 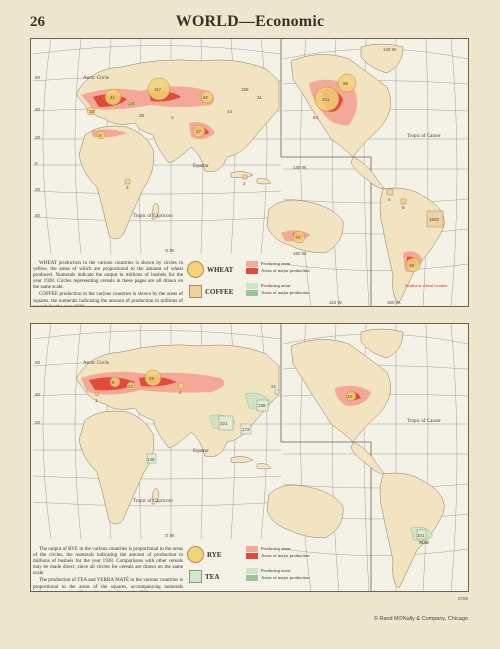 What do you see at coordinates (113, 97) in the screenshot?
I see `wheat-value: 41` at bounding box center [113, 97].